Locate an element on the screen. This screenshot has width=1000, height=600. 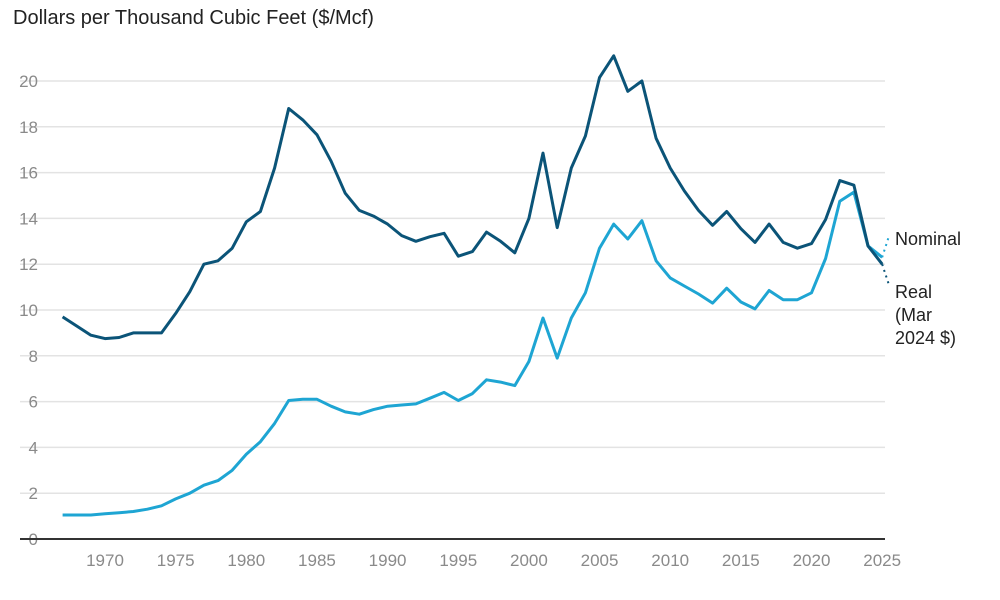
legend-label-real: (Mar is located at coordinates (913, 315).